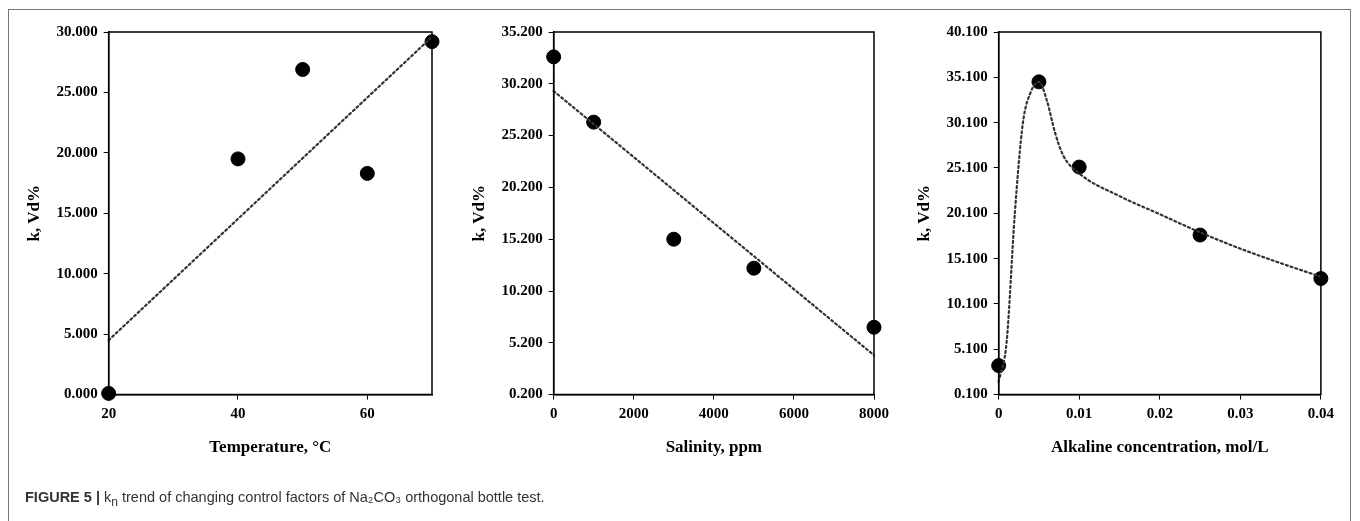 The height and width of the screenshot is (521, 1360). What do you see at coordinates (525, 393) in the screenshot?
I see `y-tick-label: 0.200` at bounding box center [525, 393].